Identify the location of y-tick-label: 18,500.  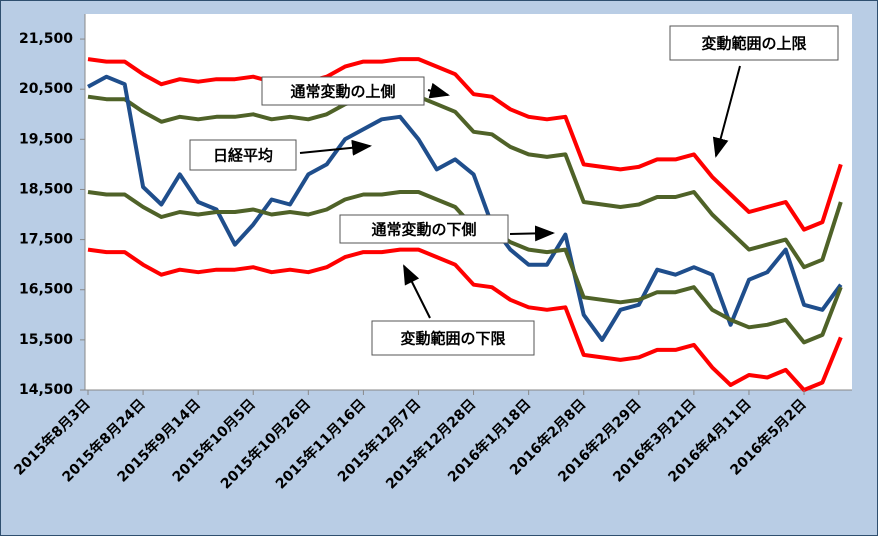
(46, 189).